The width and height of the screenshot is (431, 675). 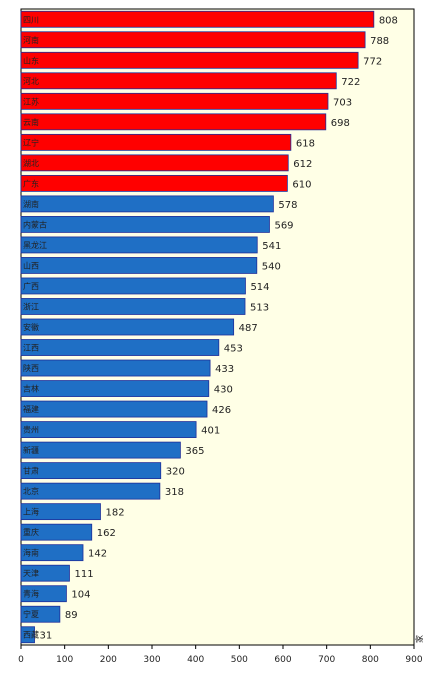 What do you see at coordinates (31, 594) in the screenshot?
I see `category-label: 青海` at bounding box center [31, 594].